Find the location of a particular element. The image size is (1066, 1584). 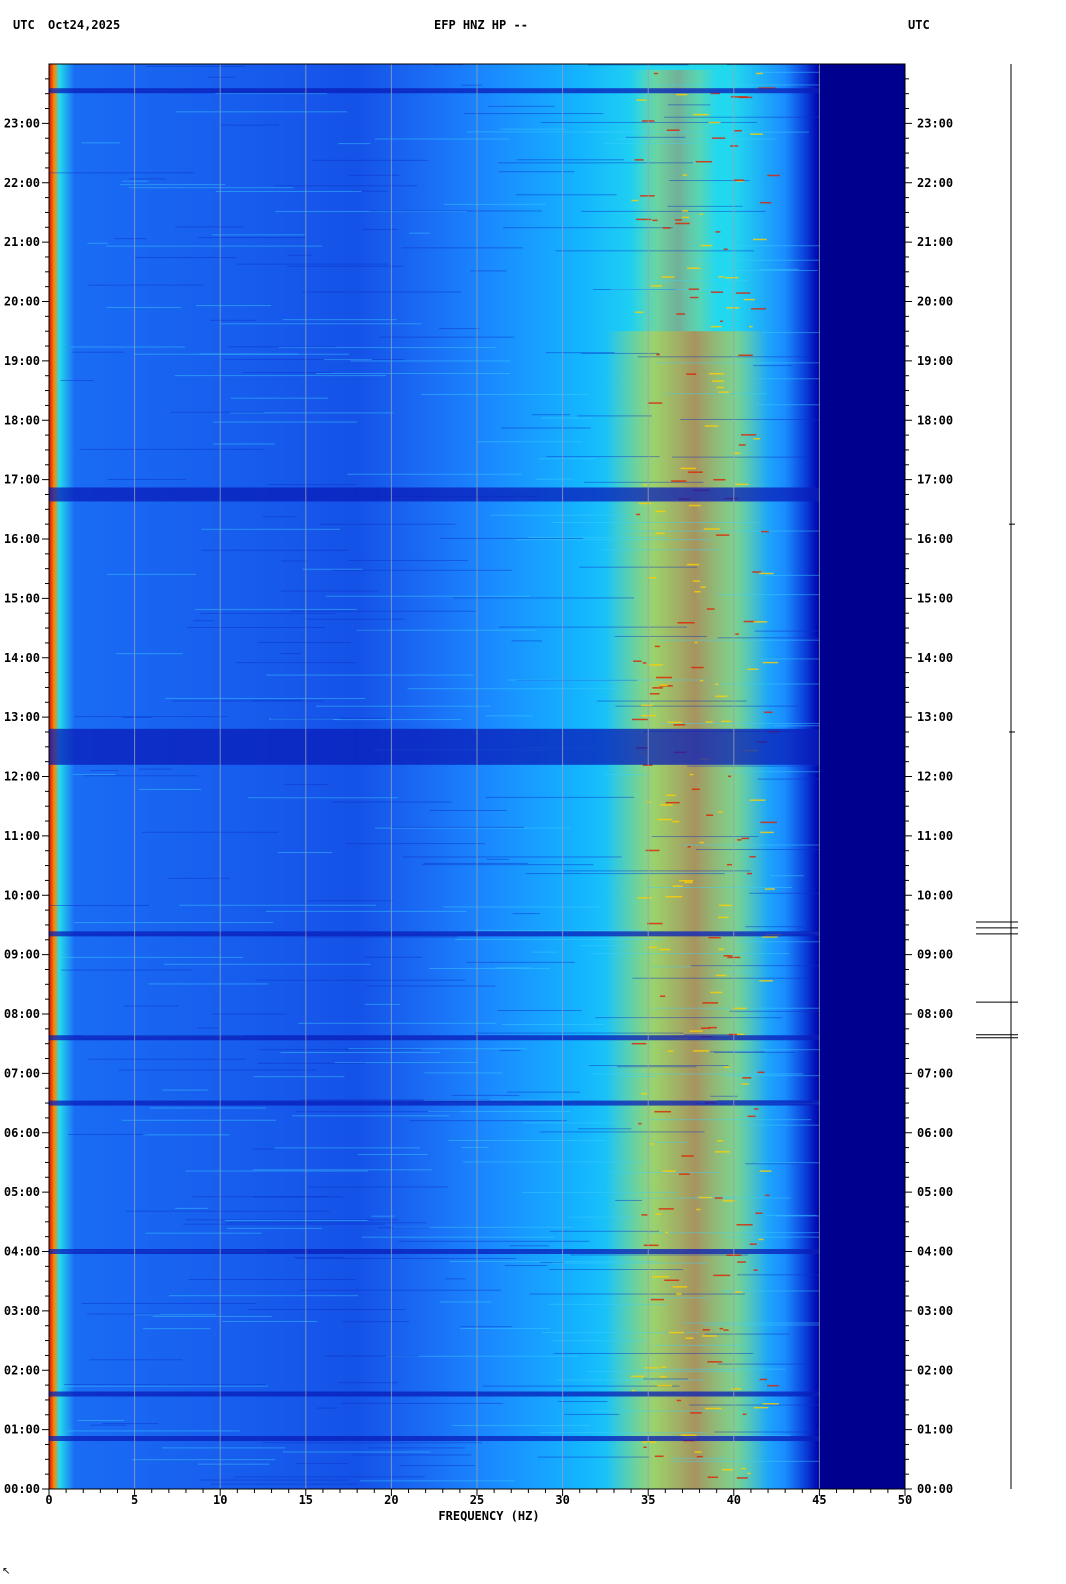

y-tick-label-right: 22:00 is located at coordinates (935, 183).